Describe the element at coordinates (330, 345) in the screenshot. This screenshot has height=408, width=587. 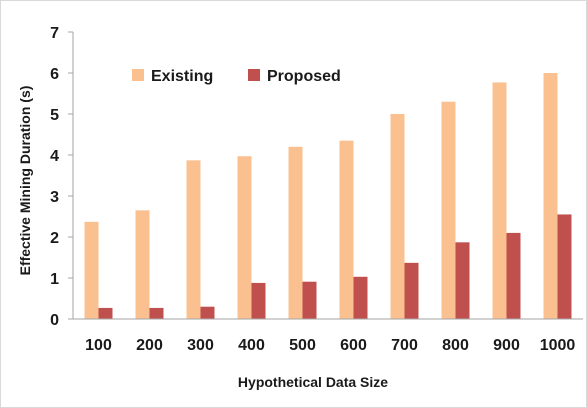
I see `x-axis-ticks: 100 200 300 400 500 600 700 800 900 1000` at that location.